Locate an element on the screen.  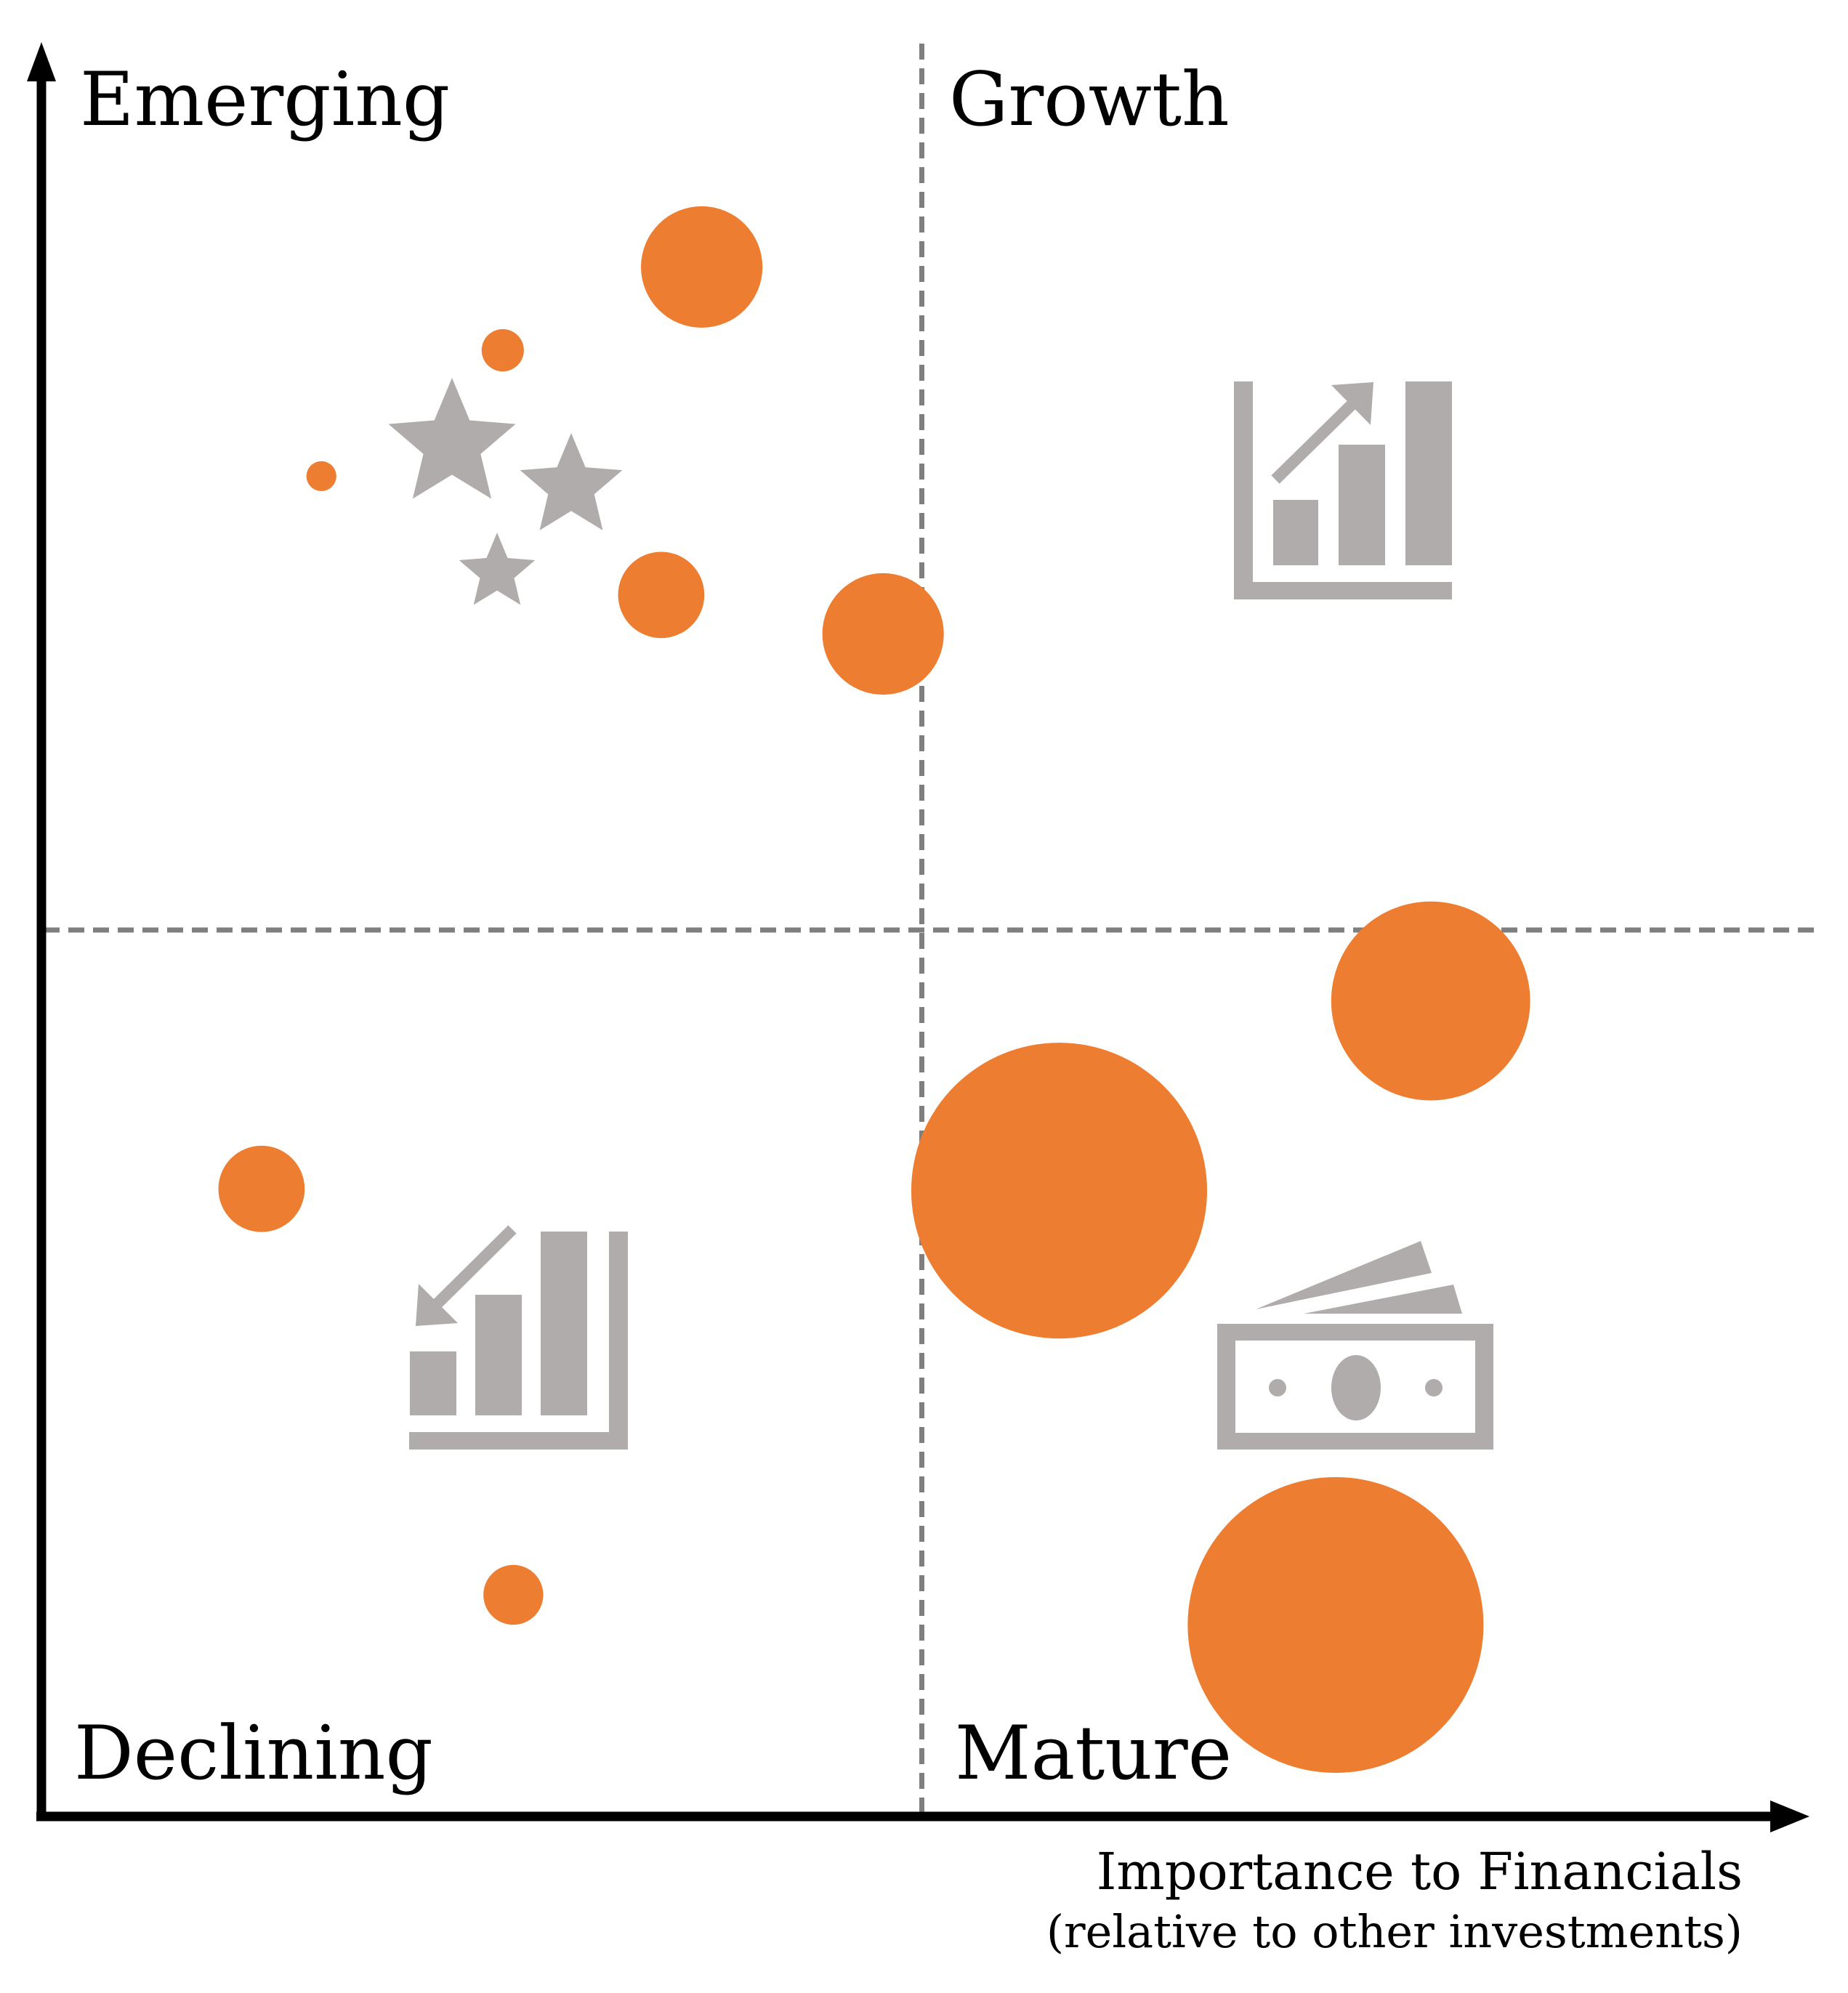
quadrant-label-mature: Mature is located at coordinates (1093, 1754).